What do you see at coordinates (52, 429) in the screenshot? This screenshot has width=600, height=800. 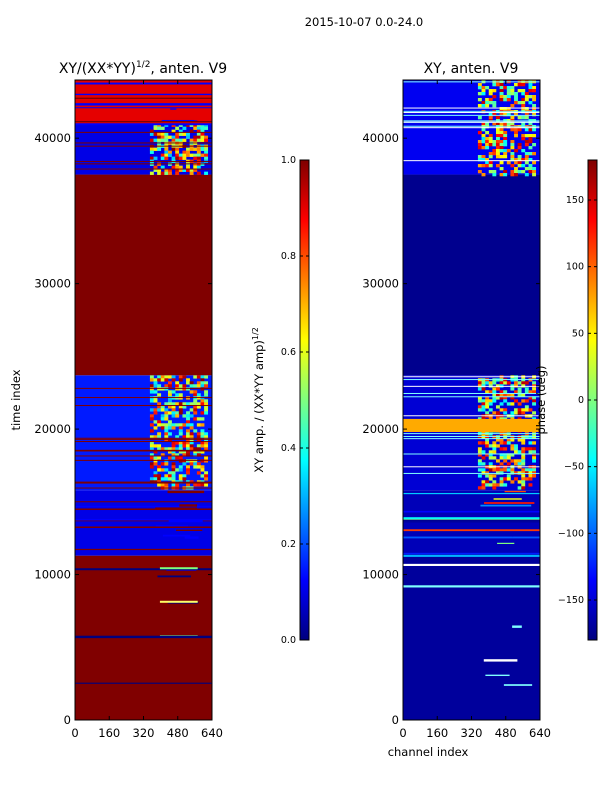 I see `y-tick-label: 20000` at bounding box center [52, 429].